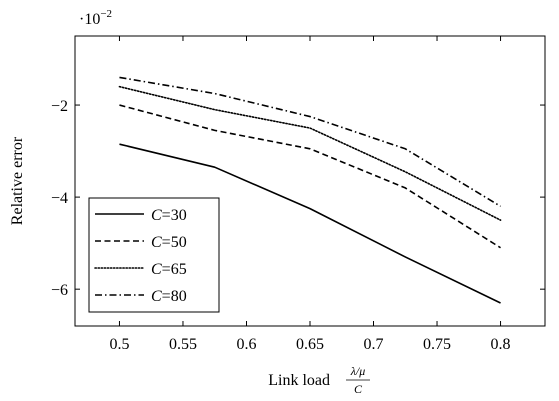 The image size is (559, 401). I want to click on x-tick-label: 0.65, so click(310, 344).